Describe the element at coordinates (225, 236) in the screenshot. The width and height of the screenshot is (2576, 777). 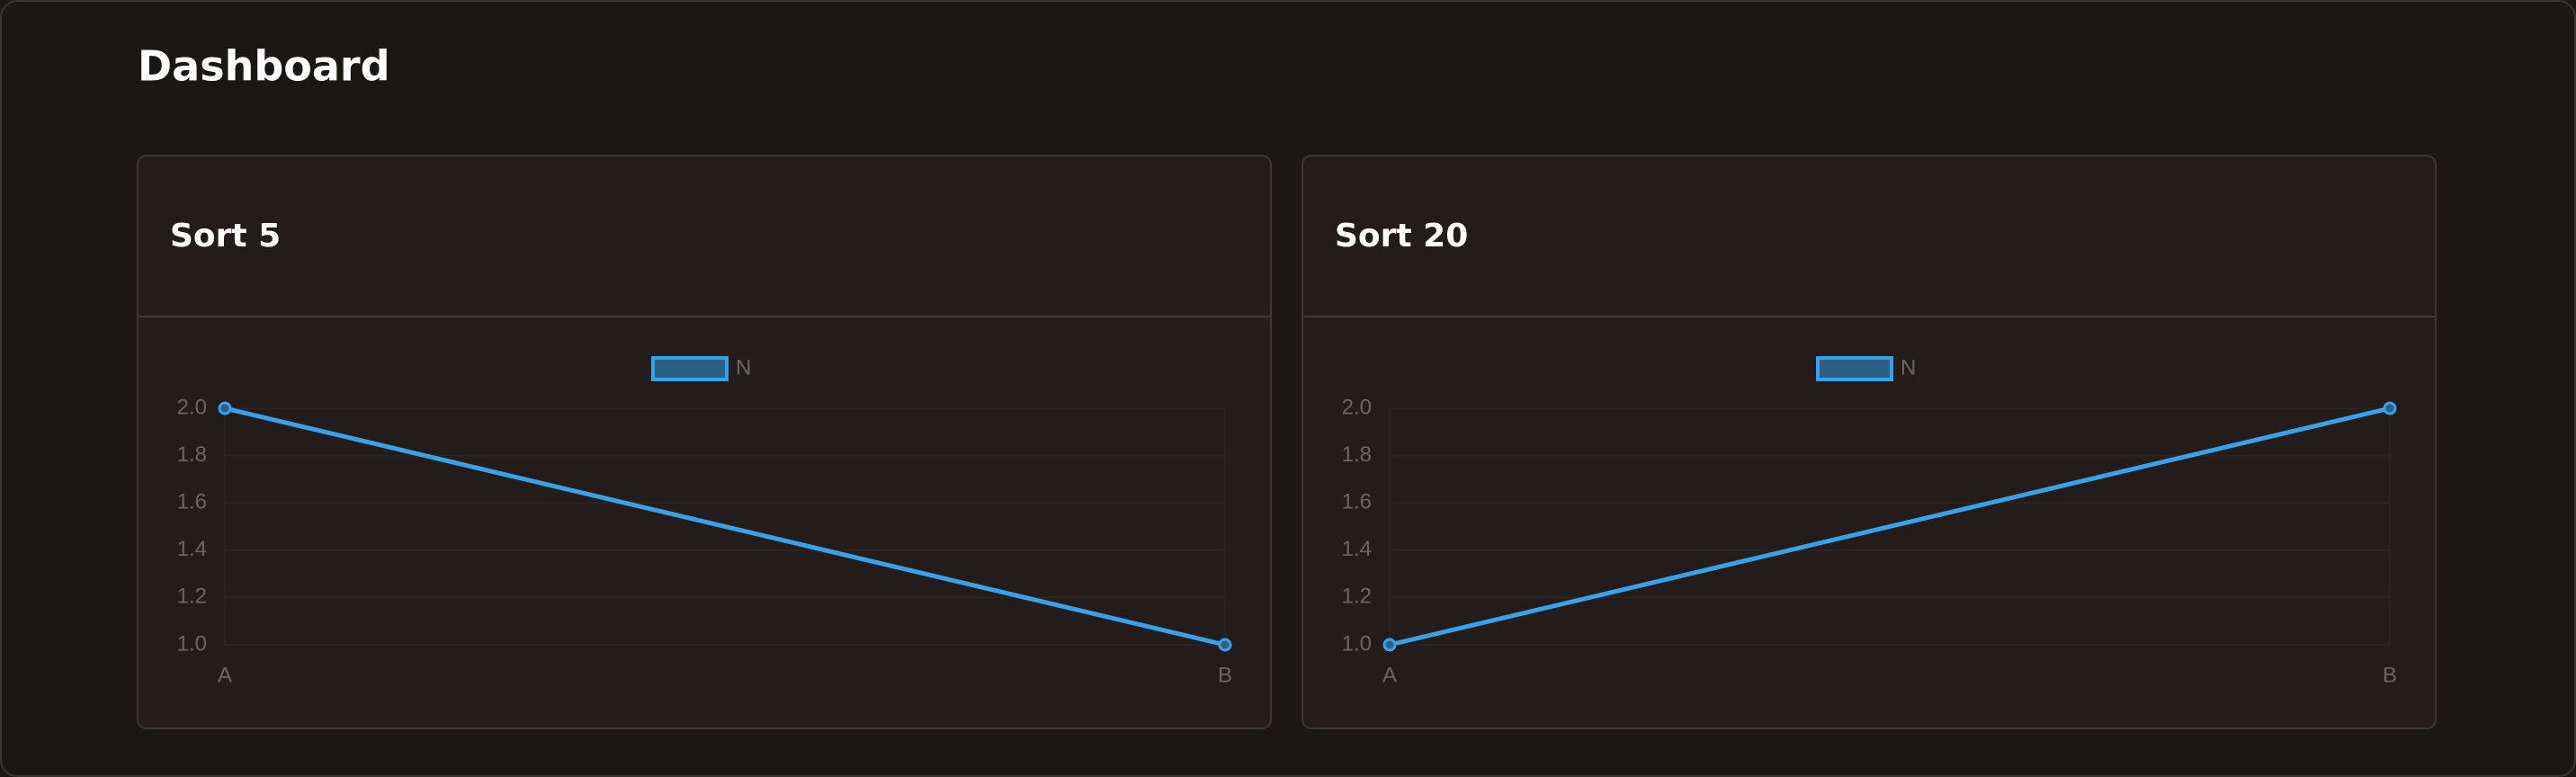
I see `card-title: Sort 5` at that location.